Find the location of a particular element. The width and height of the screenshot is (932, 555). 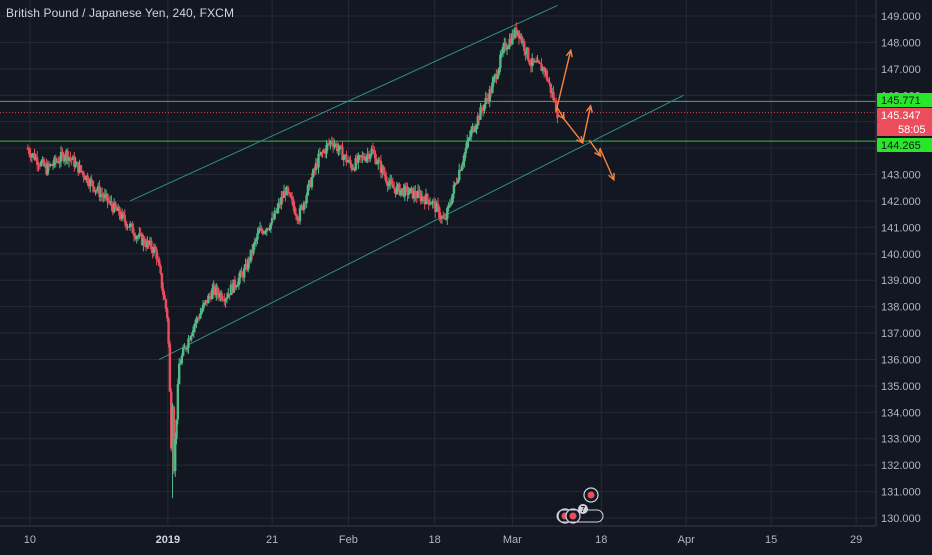

price-tag-label: 144.265 is located at coordinates (901, 146).